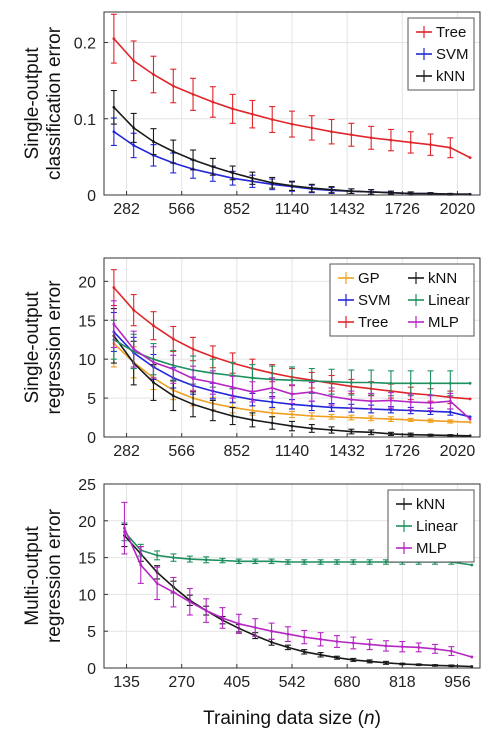  I want to click on legend-item-linear: Linear, so click(439, 300).